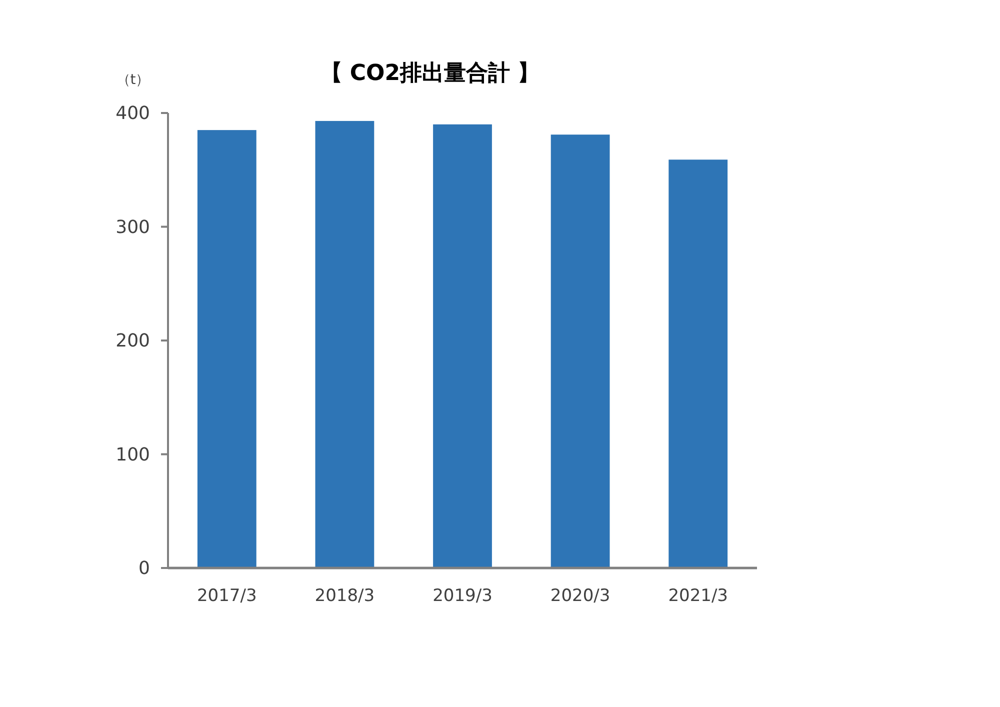 The width and height of the screenshot is (1000, 707). I want to click on x-tick-label: 2017/3, so click(226, 596).